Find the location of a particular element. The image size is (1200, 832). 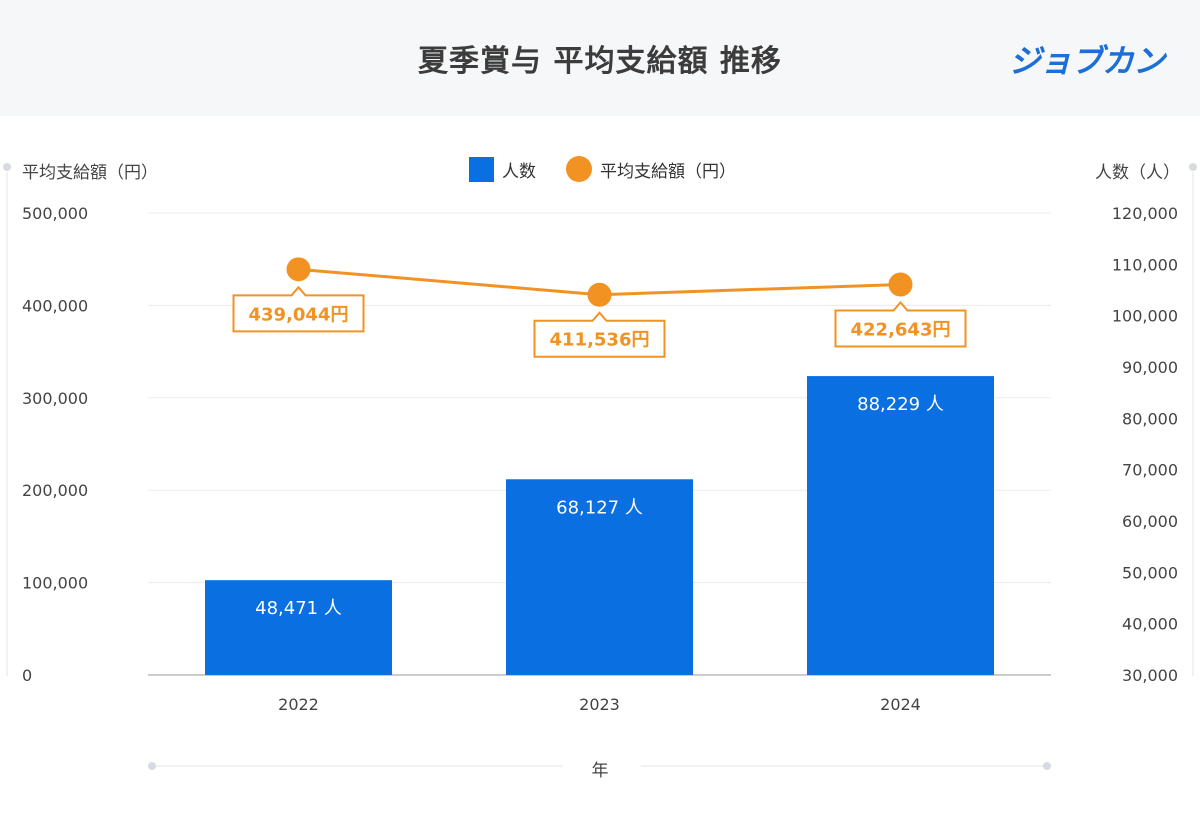

left-tick-label: 0 is located at coordinates (27, 675).